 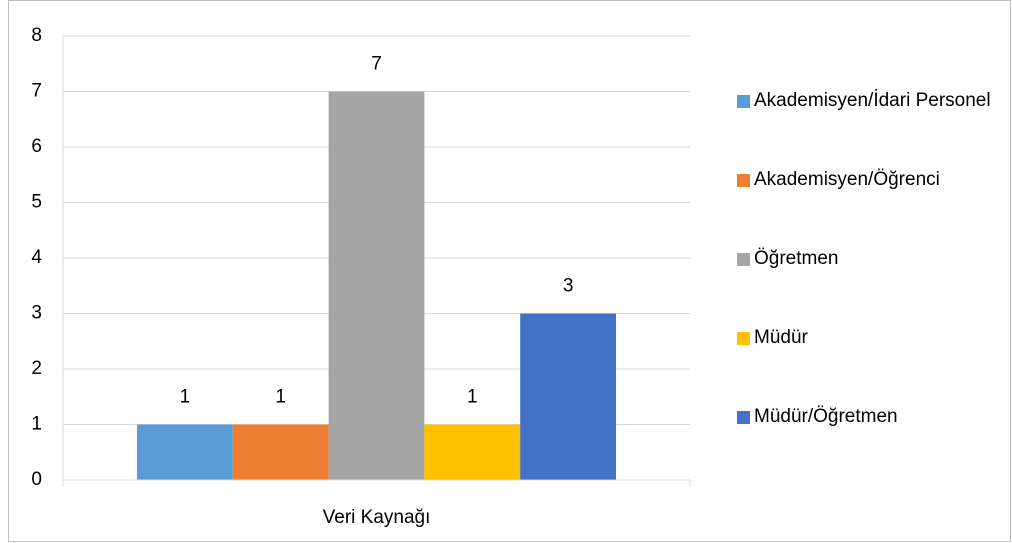 What do you see at coordinates (847, 179) in the screenshot?
I see `legend-label: Akademisyen/Öğrenci` at bounding box center [847, 179].